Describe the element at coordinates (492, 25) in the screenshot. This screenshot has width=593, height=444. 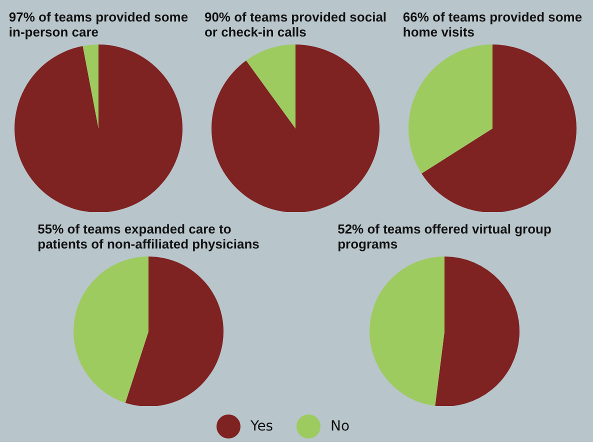
I see `chart-title: 66% of teams provided some home visits` at that location.